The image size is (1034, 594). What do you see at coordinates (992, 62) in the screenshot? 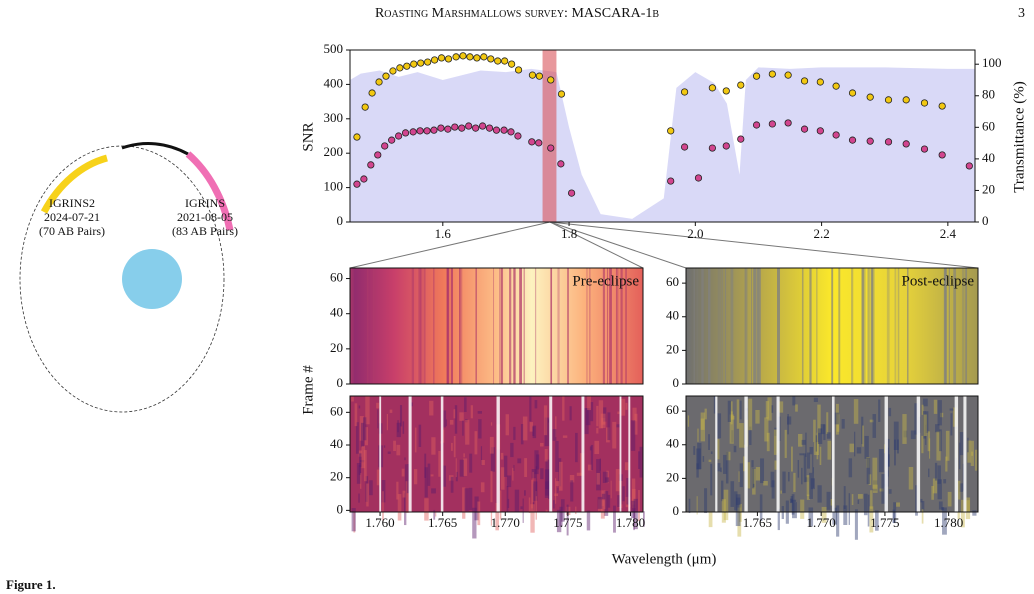
I see `y2-tick-label: 100` at bounding box center [992, 62].